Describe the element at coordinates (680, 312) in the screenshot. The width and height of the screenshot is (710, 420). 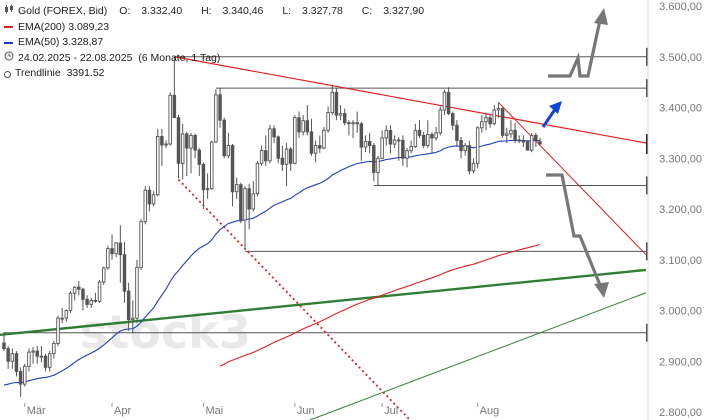
I see `y-tick-label: 3.000,00` at that location.